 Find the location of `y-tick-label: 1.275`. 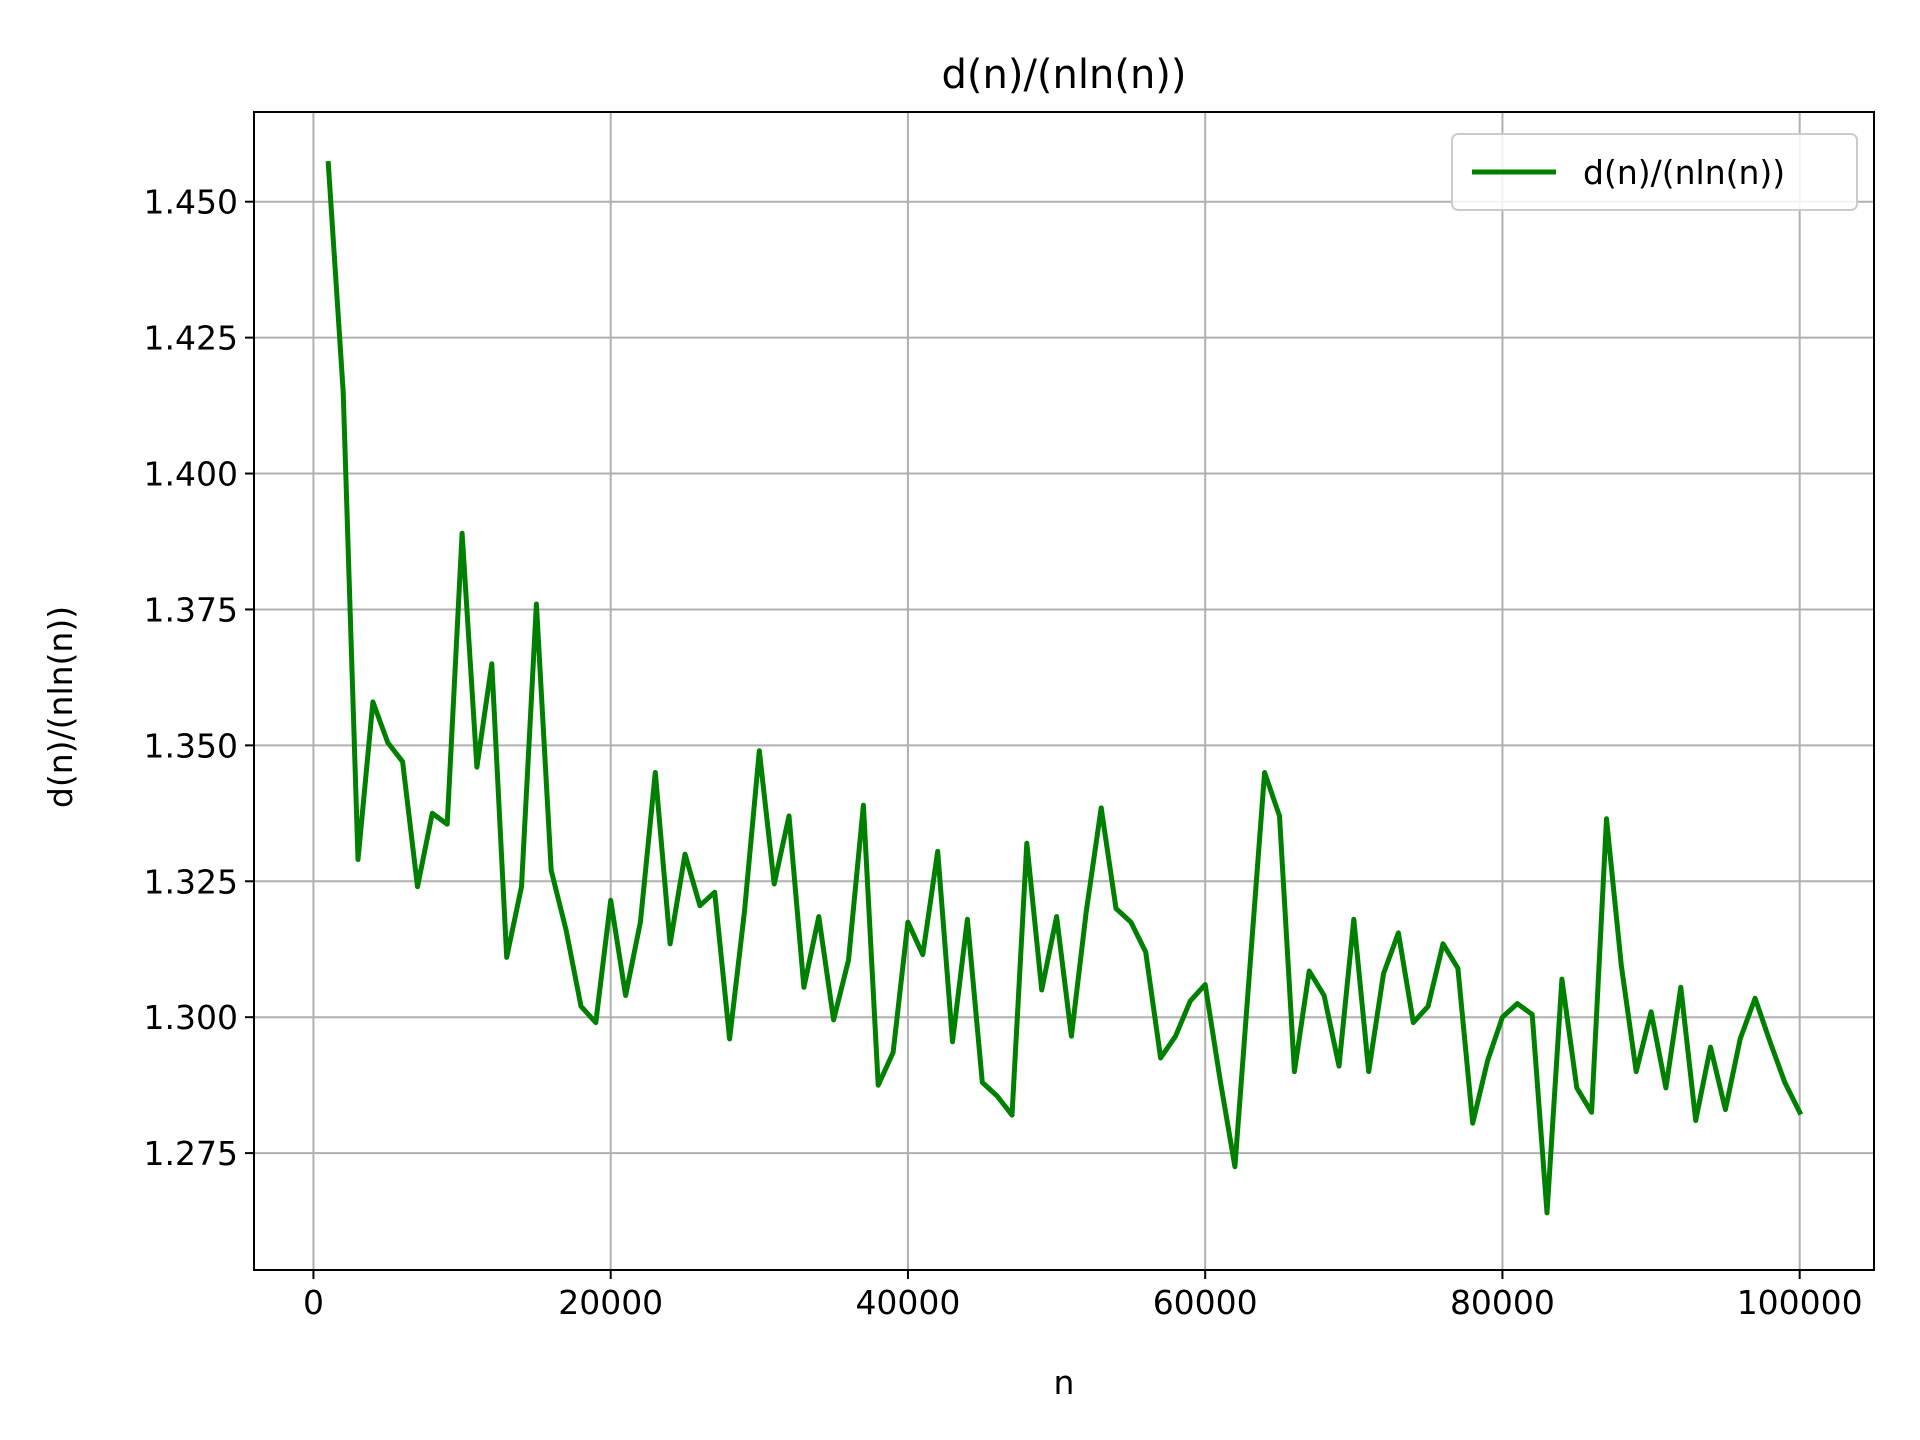

y-tick-label: 1.275 is located at coordinates (191, 1153).